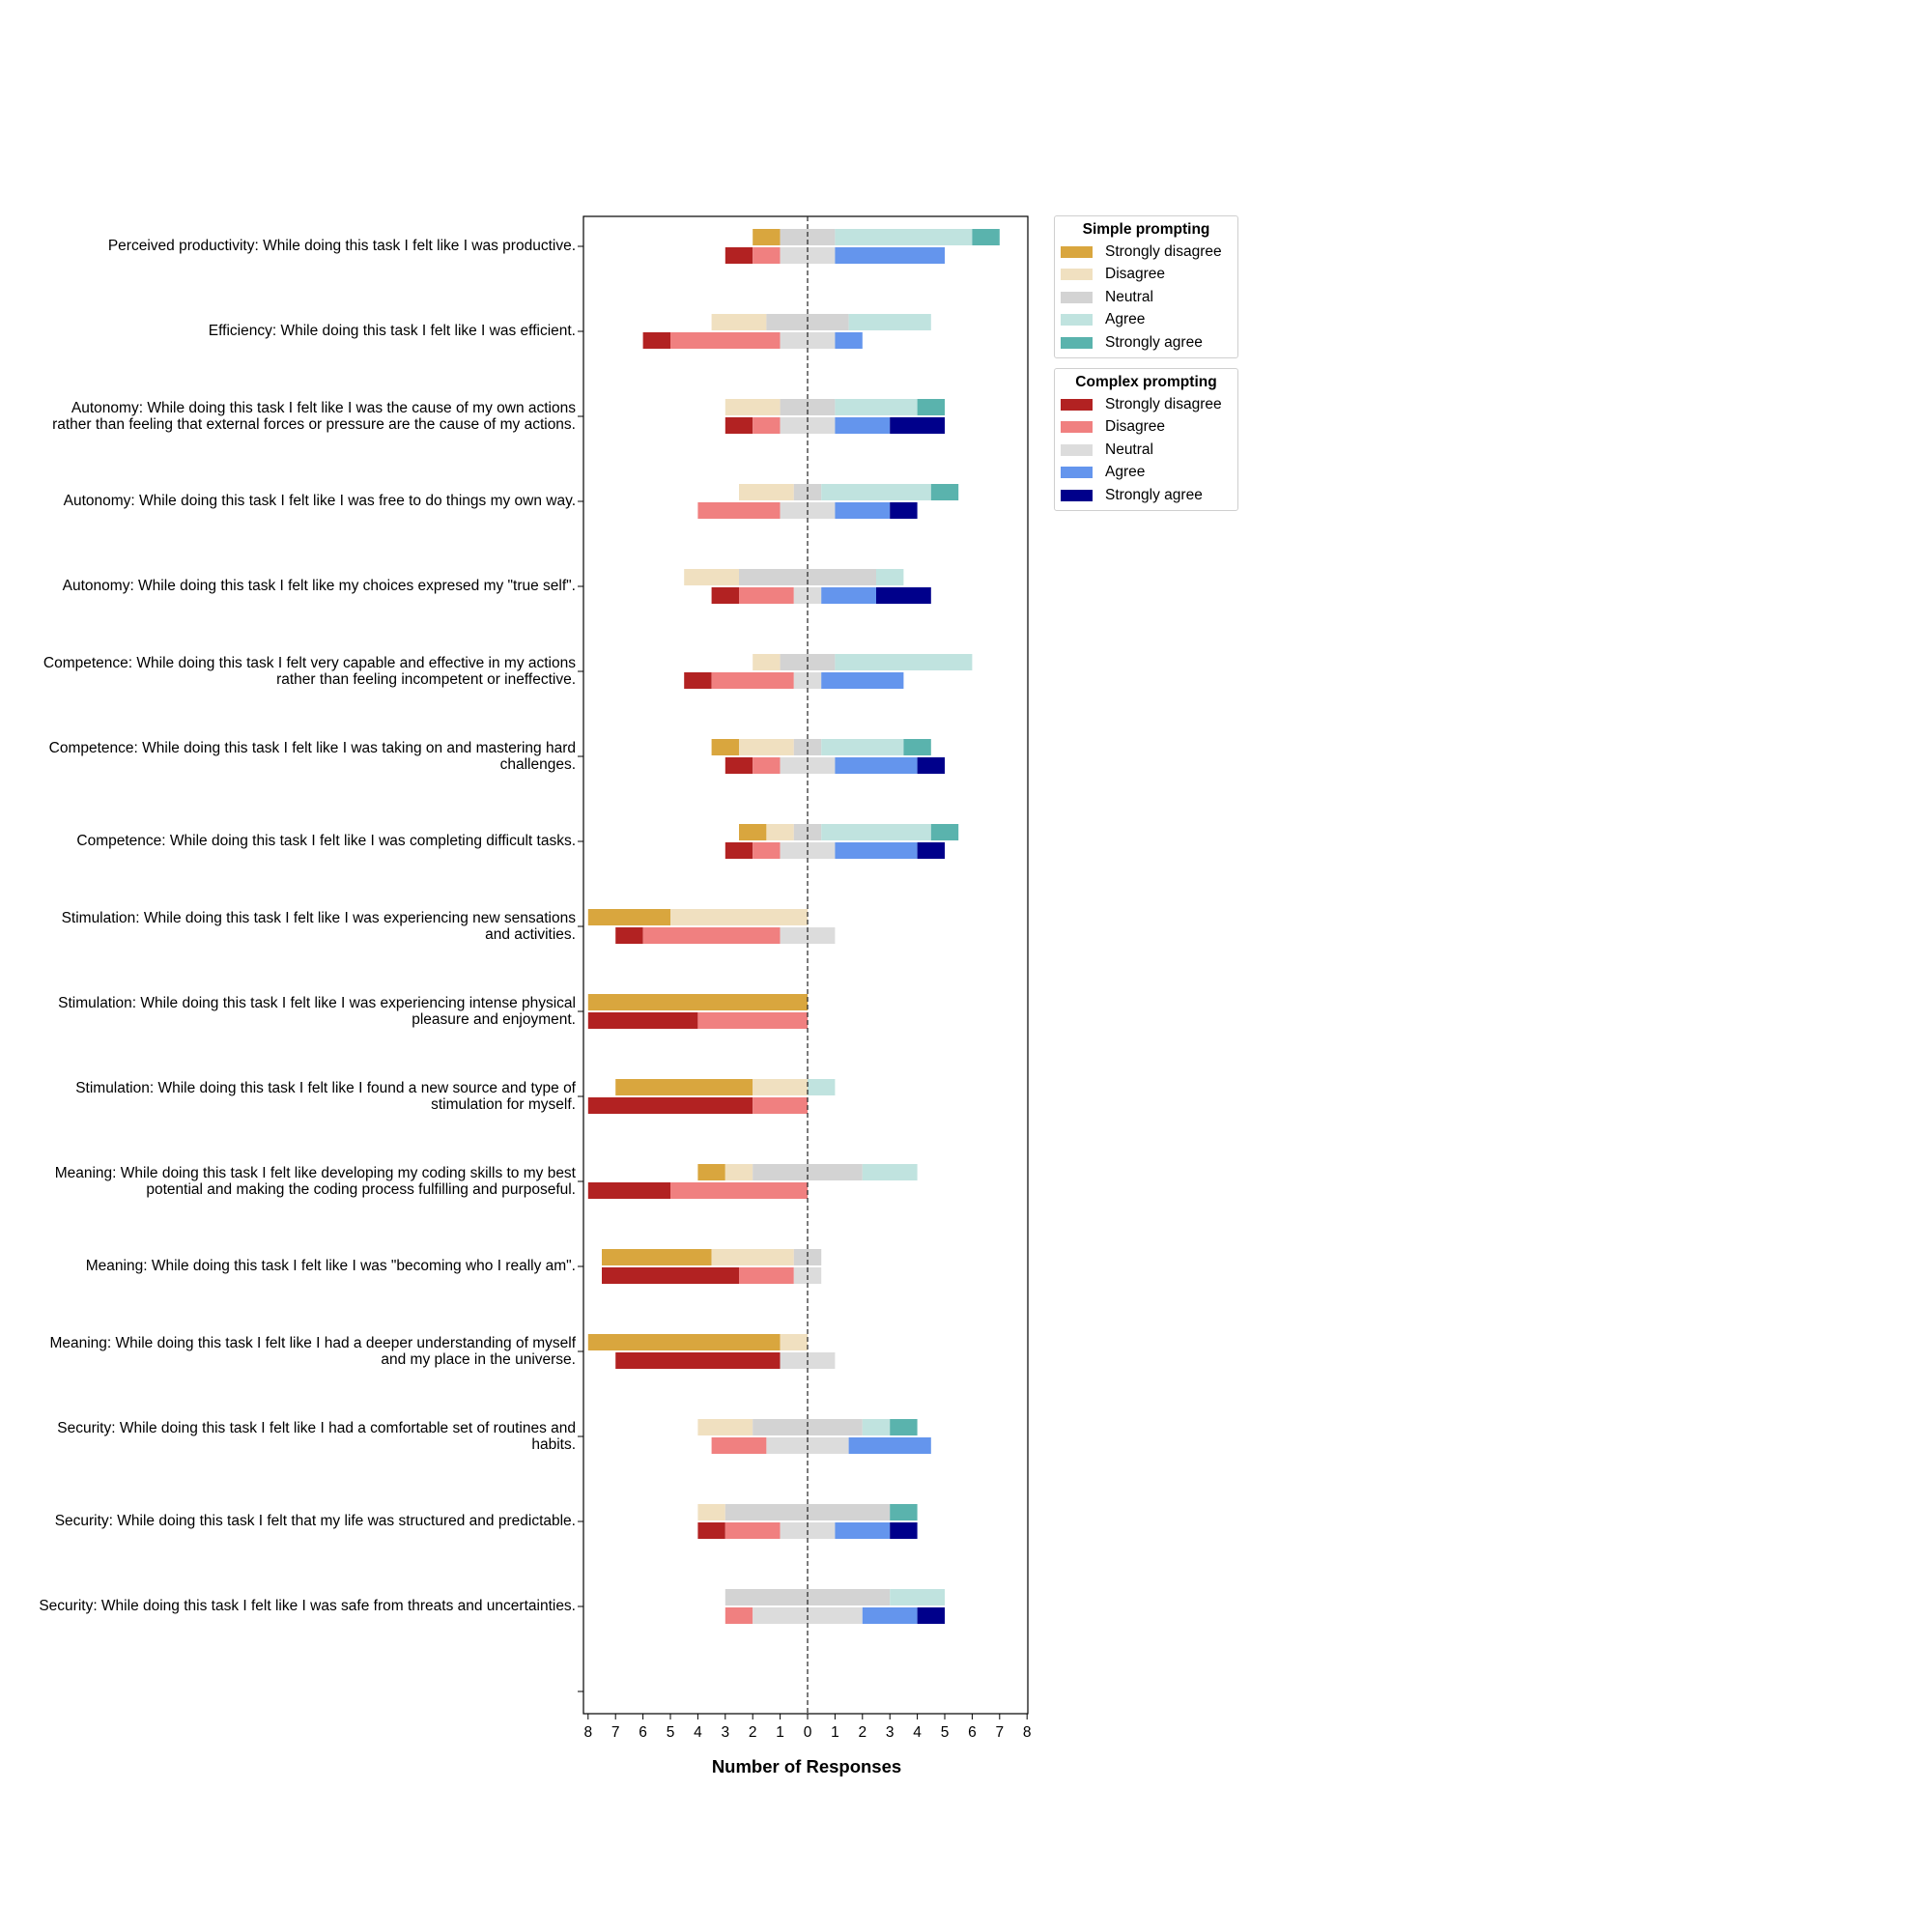 This screenshot has width=1932, height=1932. I want to click on x-tick-label: 6, so click(972, 1732).